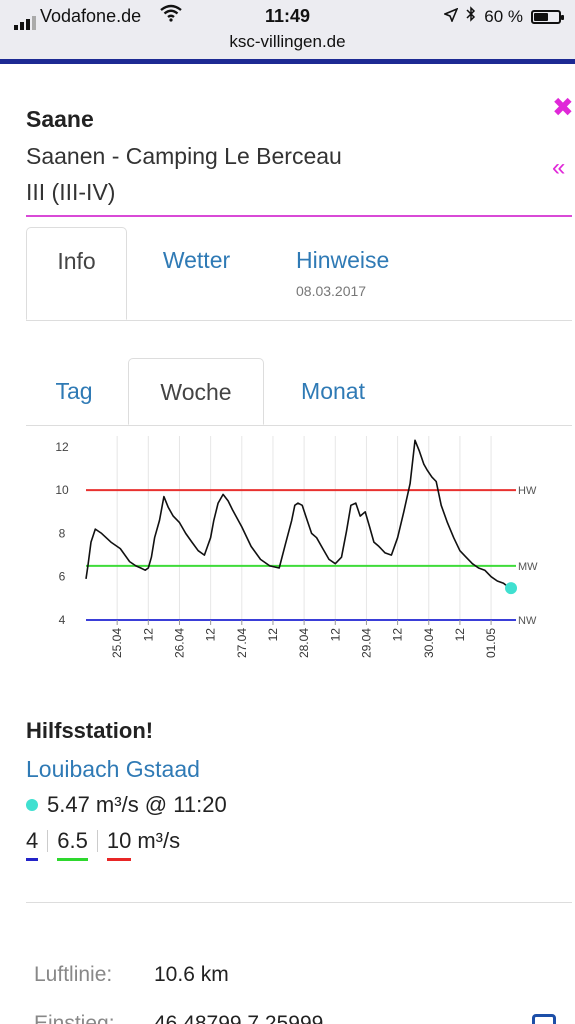 This screenshot has height=1024, width=575. Describe the element at coordinates (527, 491) in the screenshot. I see `threshold-label-hw: HW` at that location.